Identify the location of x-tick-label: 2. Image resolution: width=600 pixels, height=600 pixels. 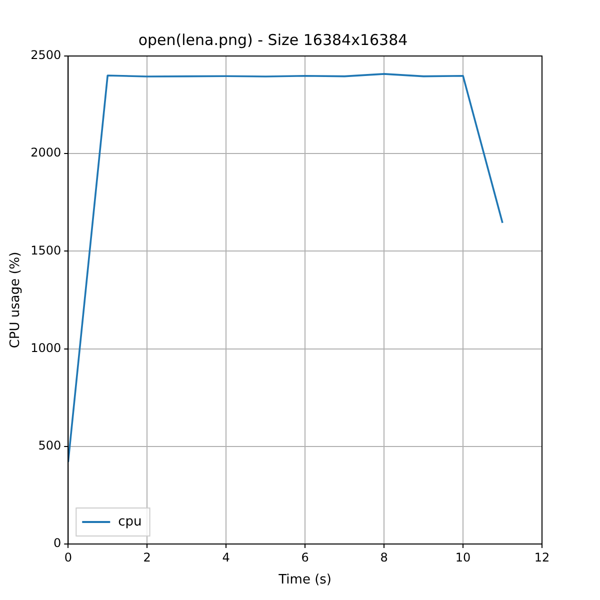
(147, 557).